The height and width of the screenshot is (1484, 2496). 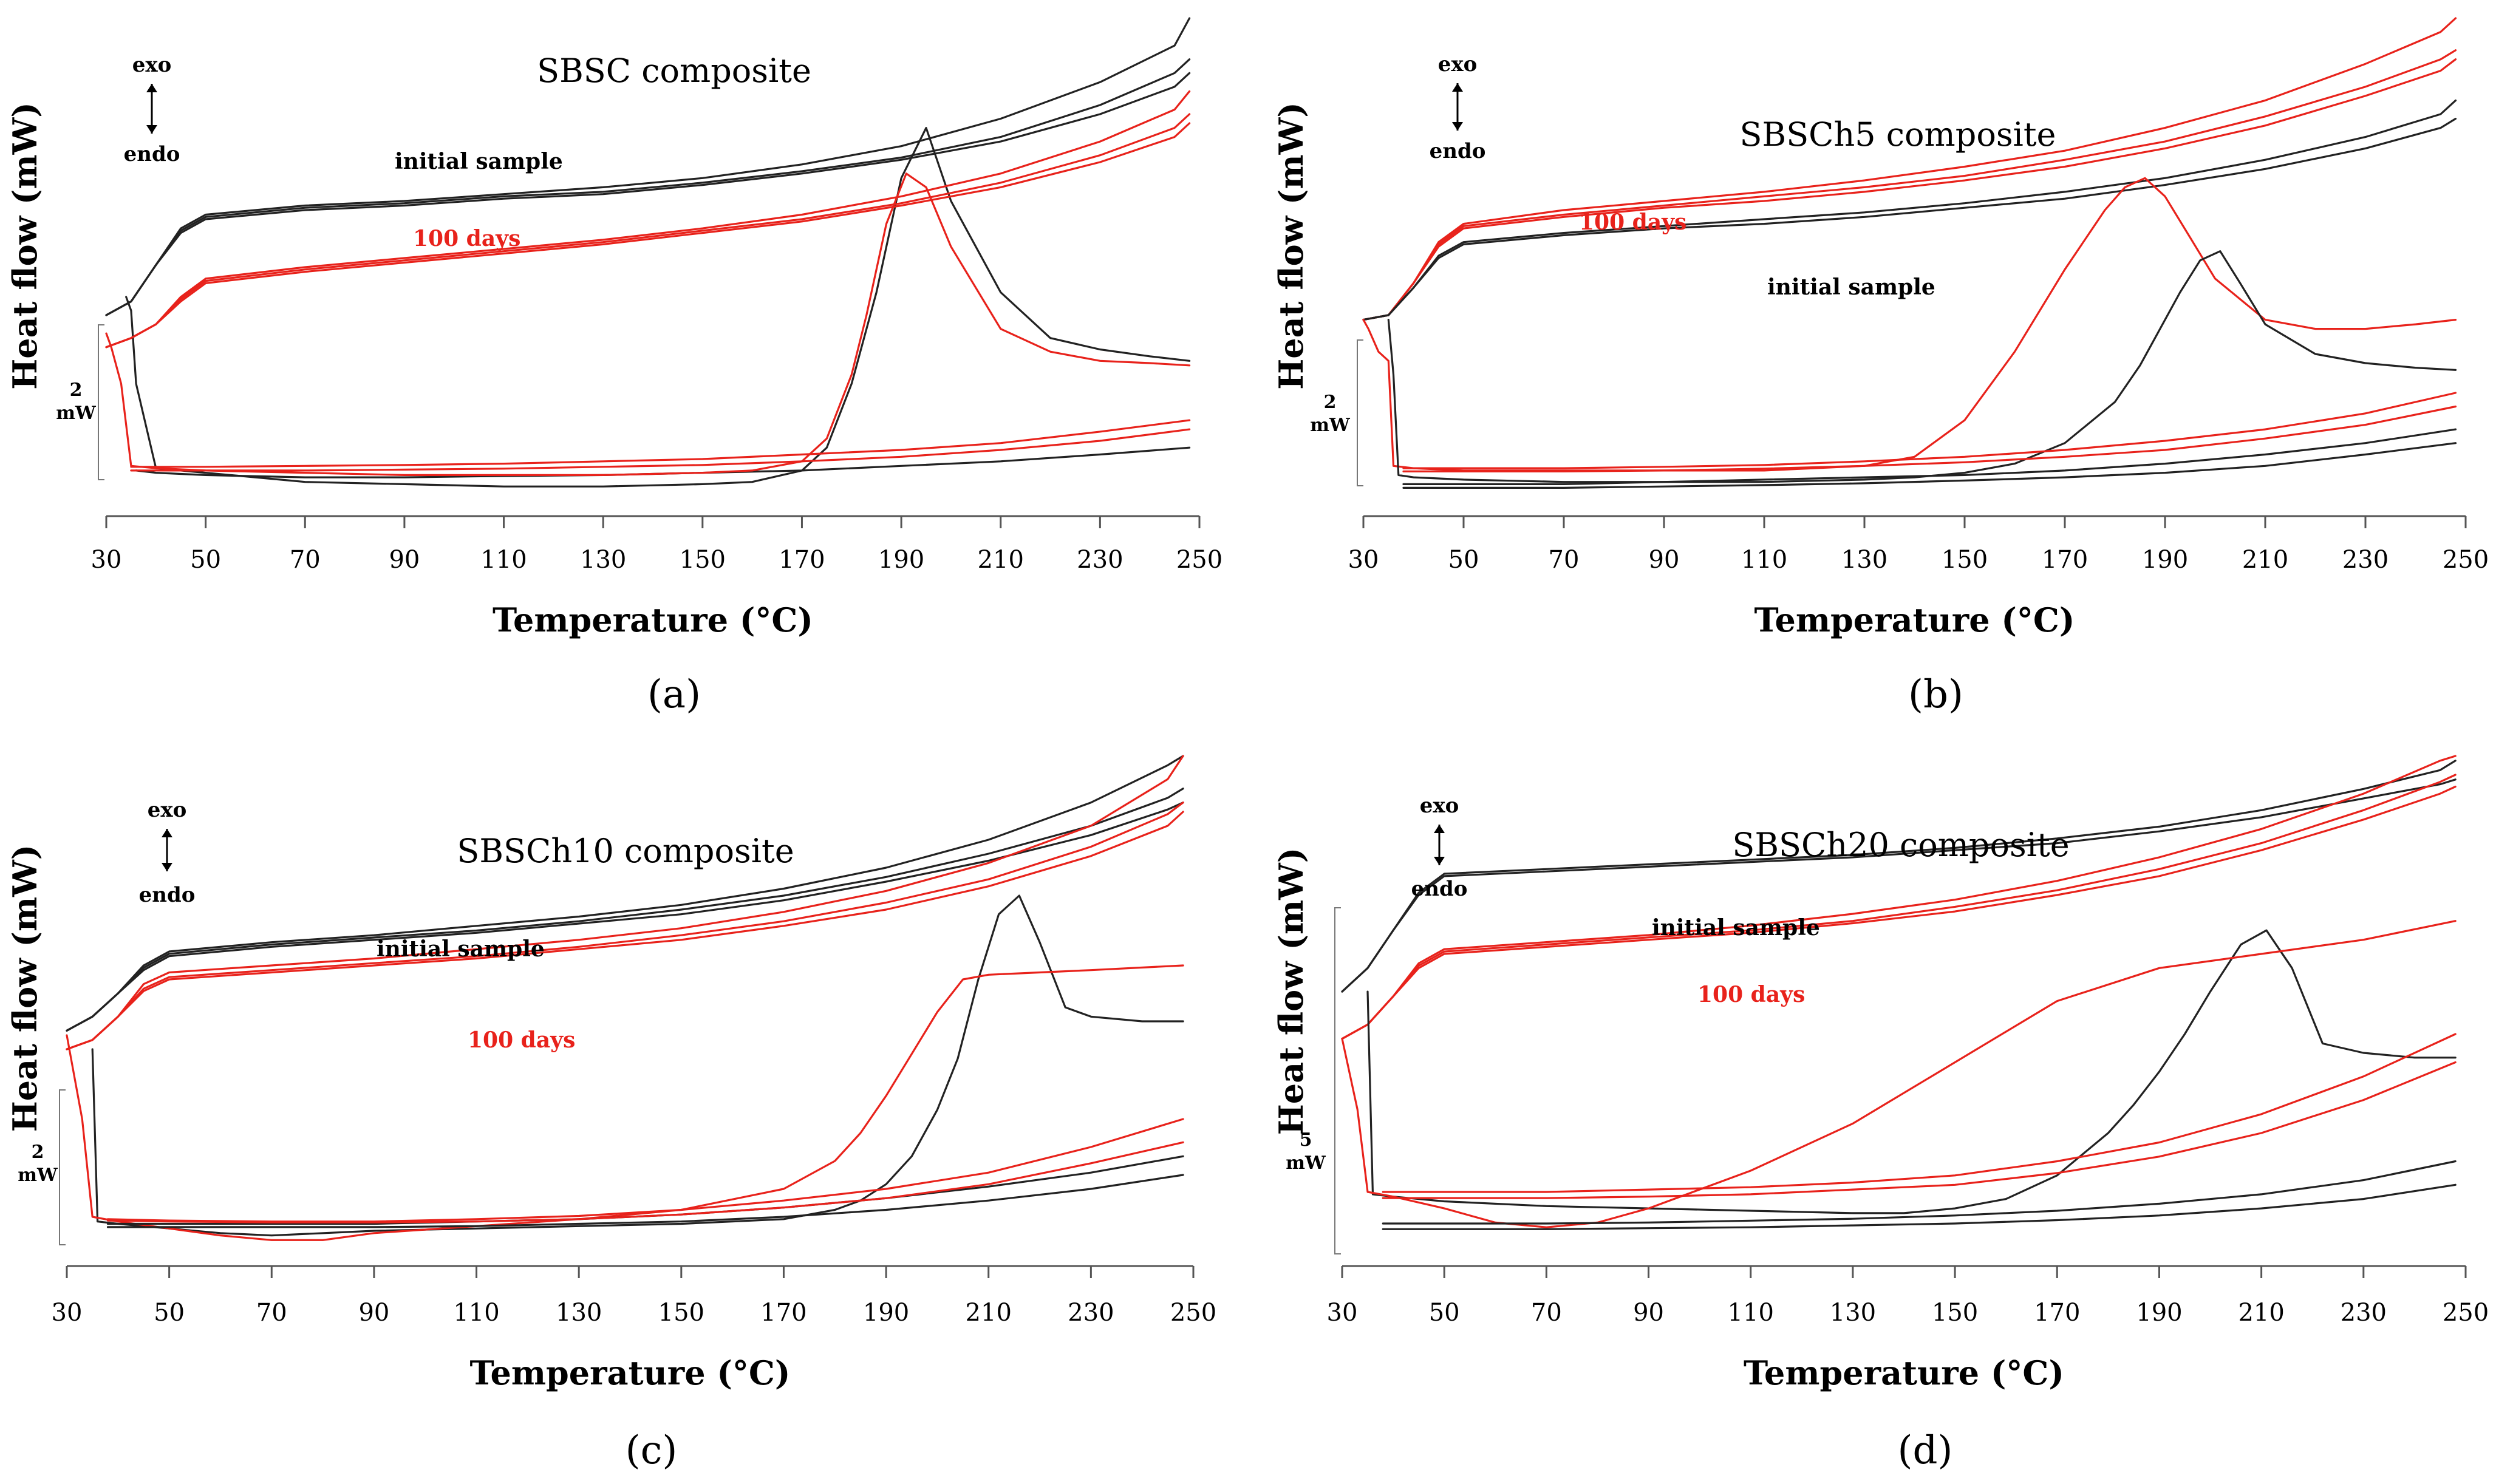 I want to click on panel-label: (b), so click(x=1935, y=694).